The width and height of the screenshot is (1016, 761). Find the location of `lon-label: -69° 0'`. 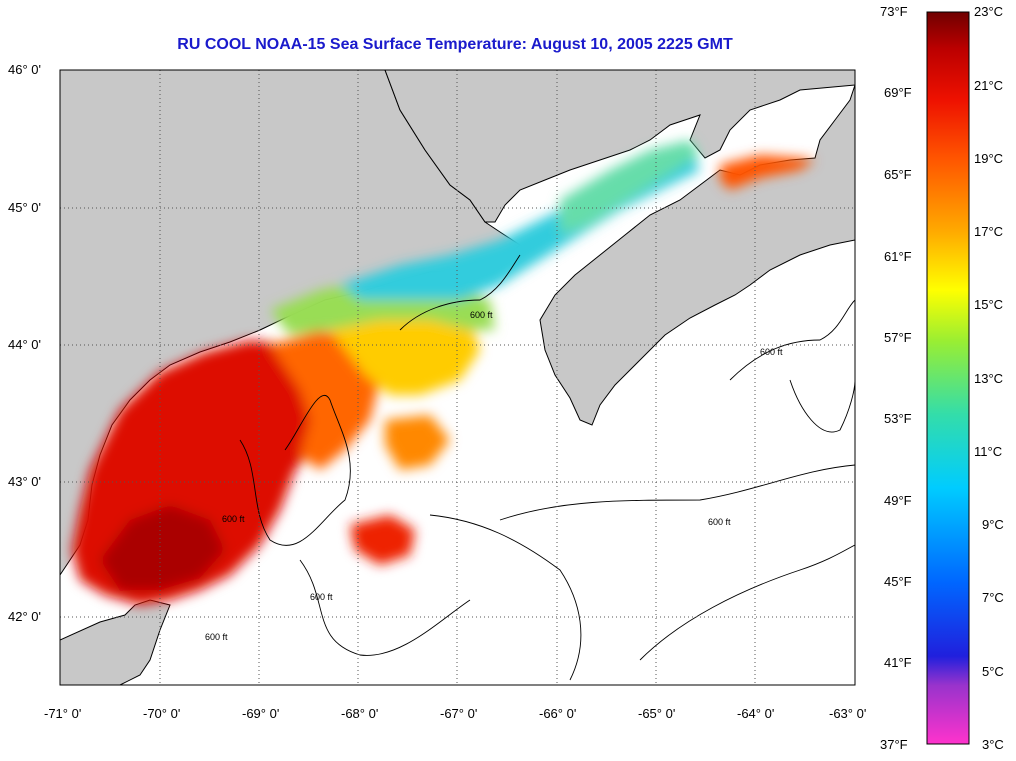

lon-label: -69° 0' is located at coordinates (261, 713).